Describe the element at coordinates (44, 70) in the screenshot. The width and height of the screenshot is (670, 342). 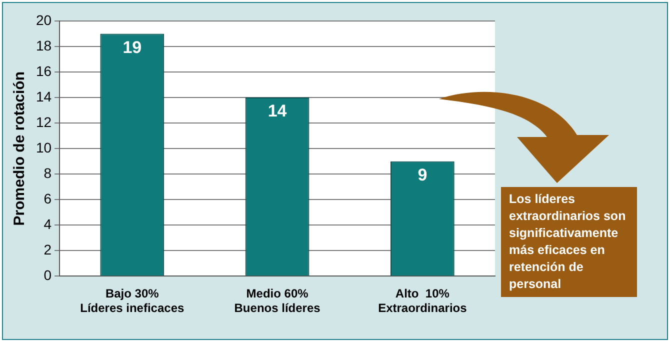
I see `y-tick-label: 16` at that location.